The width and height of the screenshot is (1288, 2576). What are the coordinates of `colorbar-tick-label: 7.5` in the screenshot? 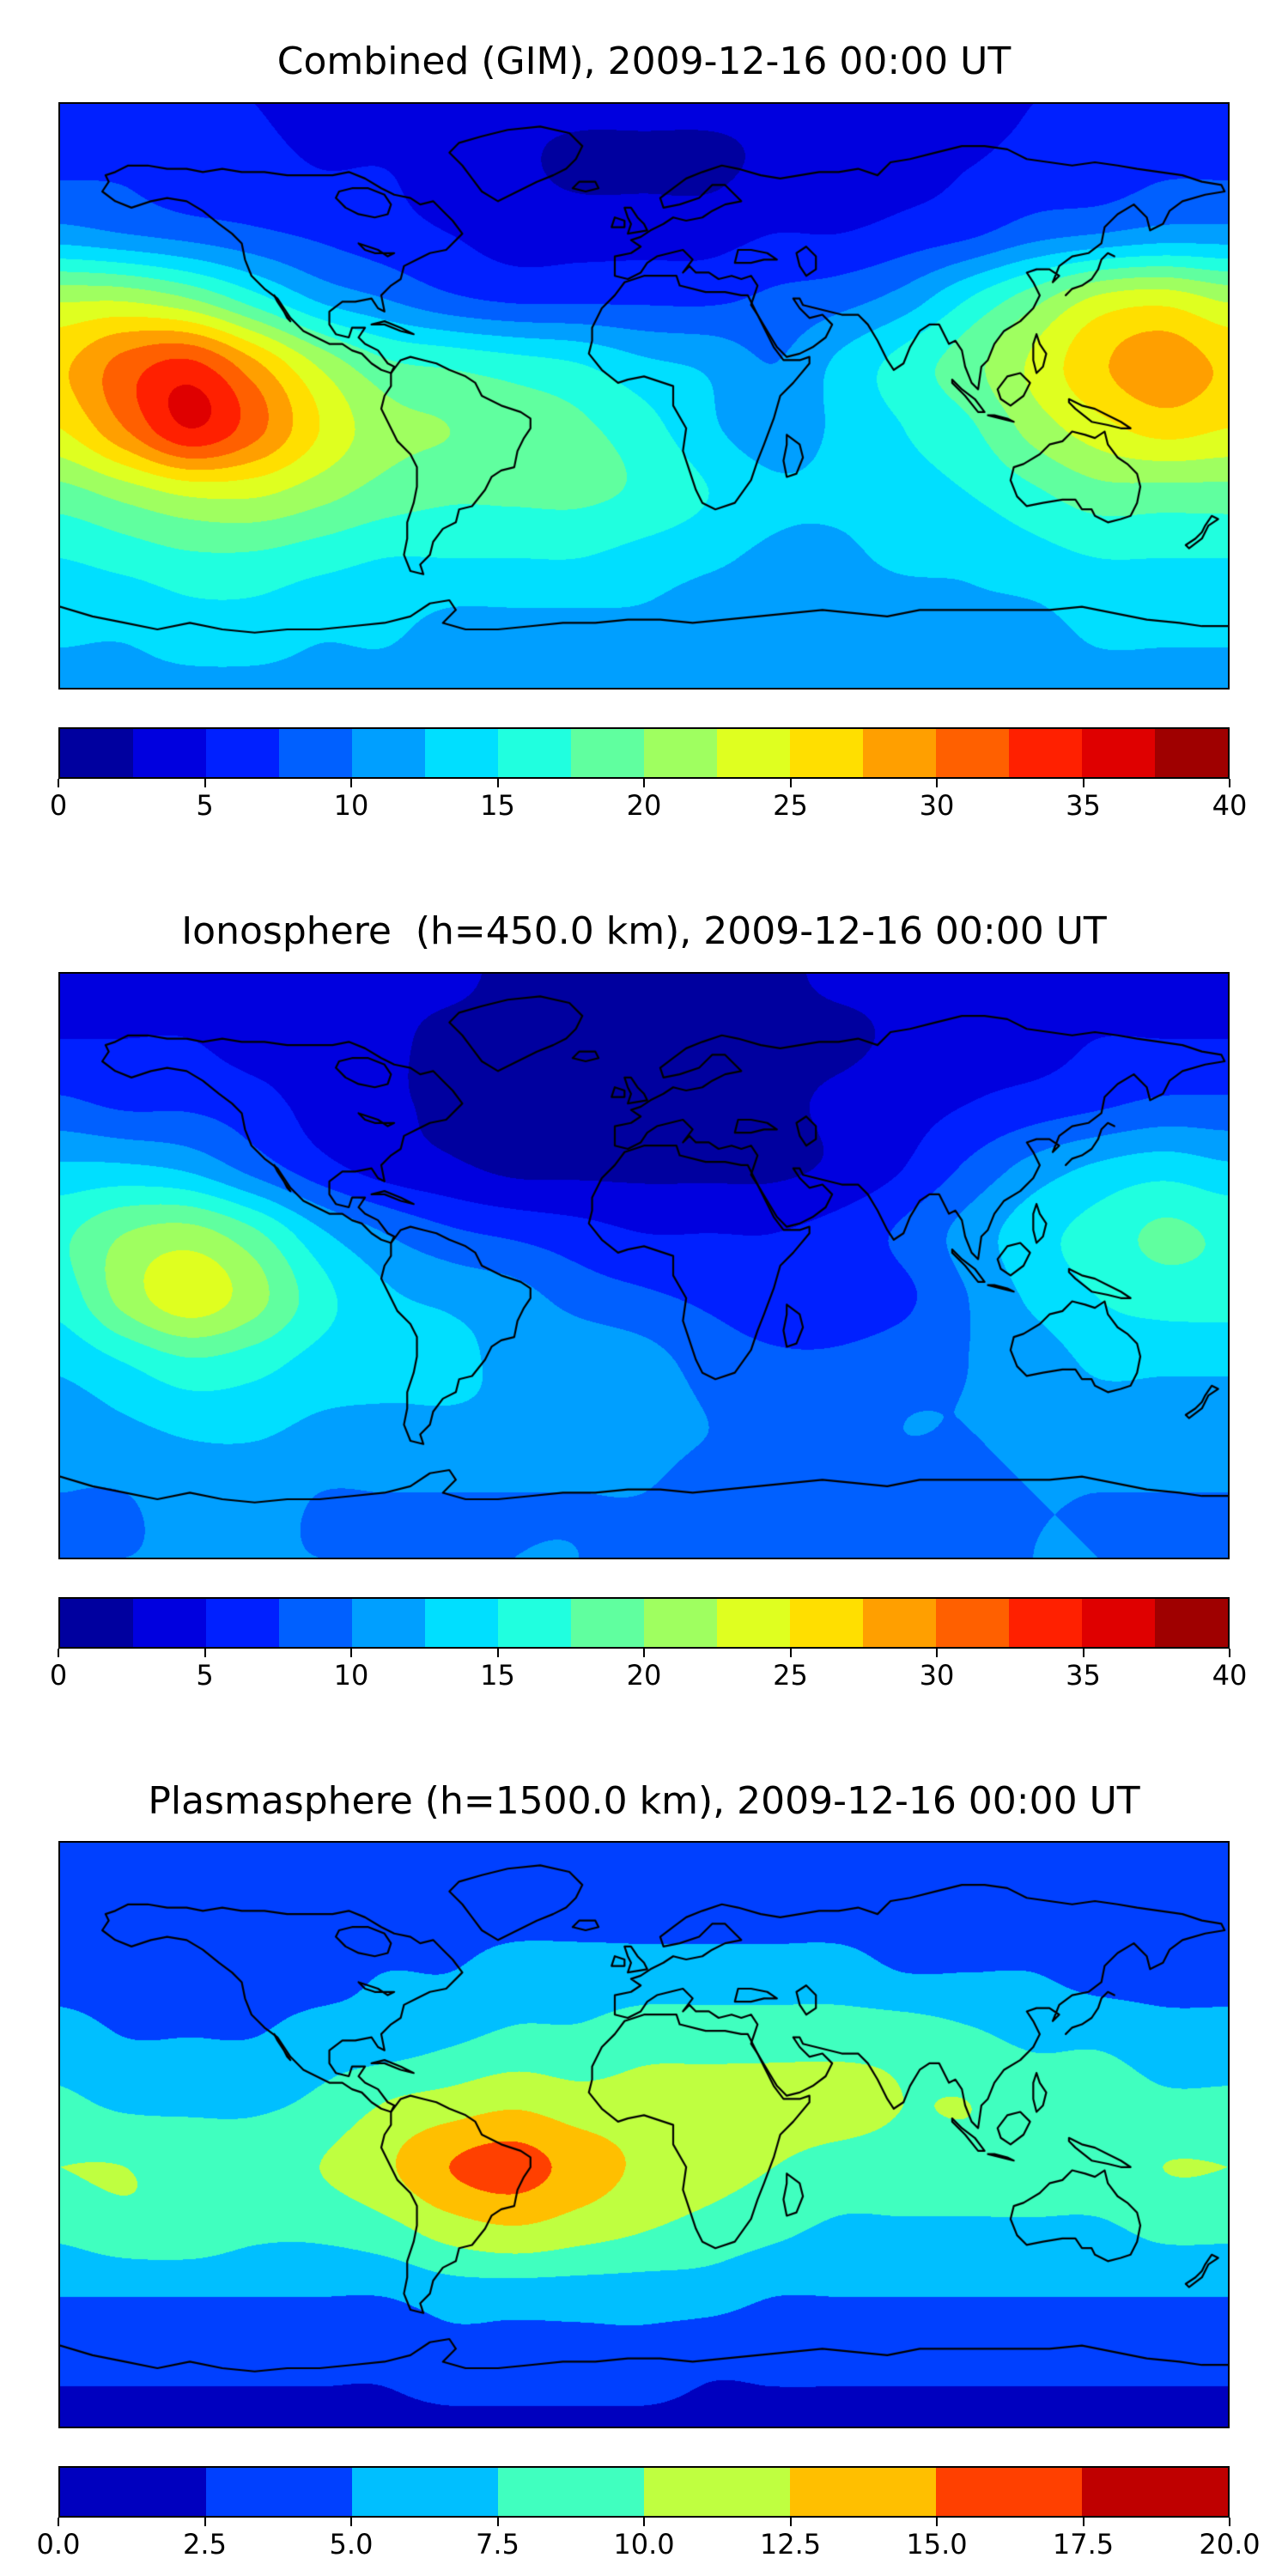 It's located at (497, 2544).